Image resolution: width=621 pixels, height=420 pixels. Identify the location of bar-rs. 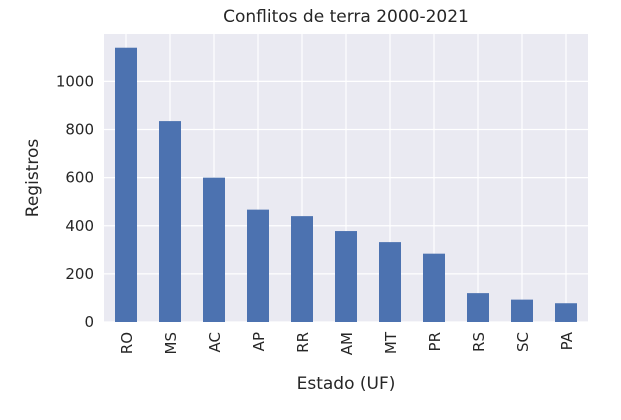
(478, 307).